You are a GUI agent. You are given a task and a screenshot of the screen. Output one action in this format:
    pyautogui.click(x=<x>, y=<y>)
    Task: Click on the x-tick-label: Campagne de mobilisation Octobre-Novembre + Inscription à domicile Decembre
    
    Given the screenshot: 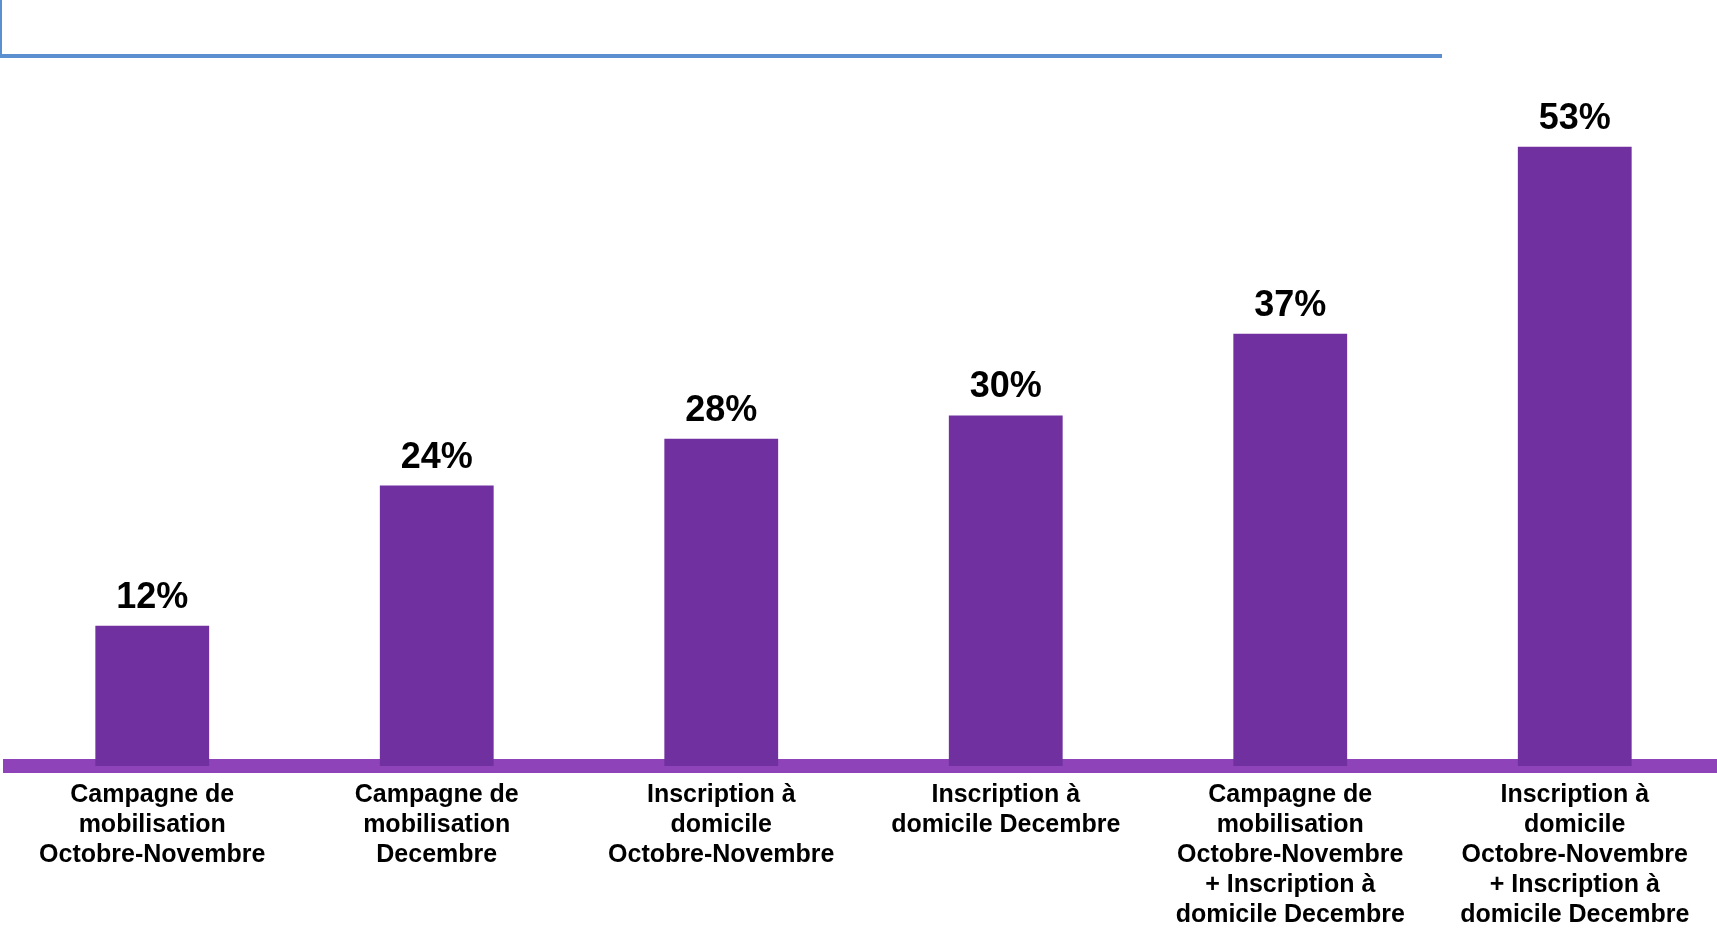 What is the action you would take?
    pyautogui.click(x=1290, y=852)
    